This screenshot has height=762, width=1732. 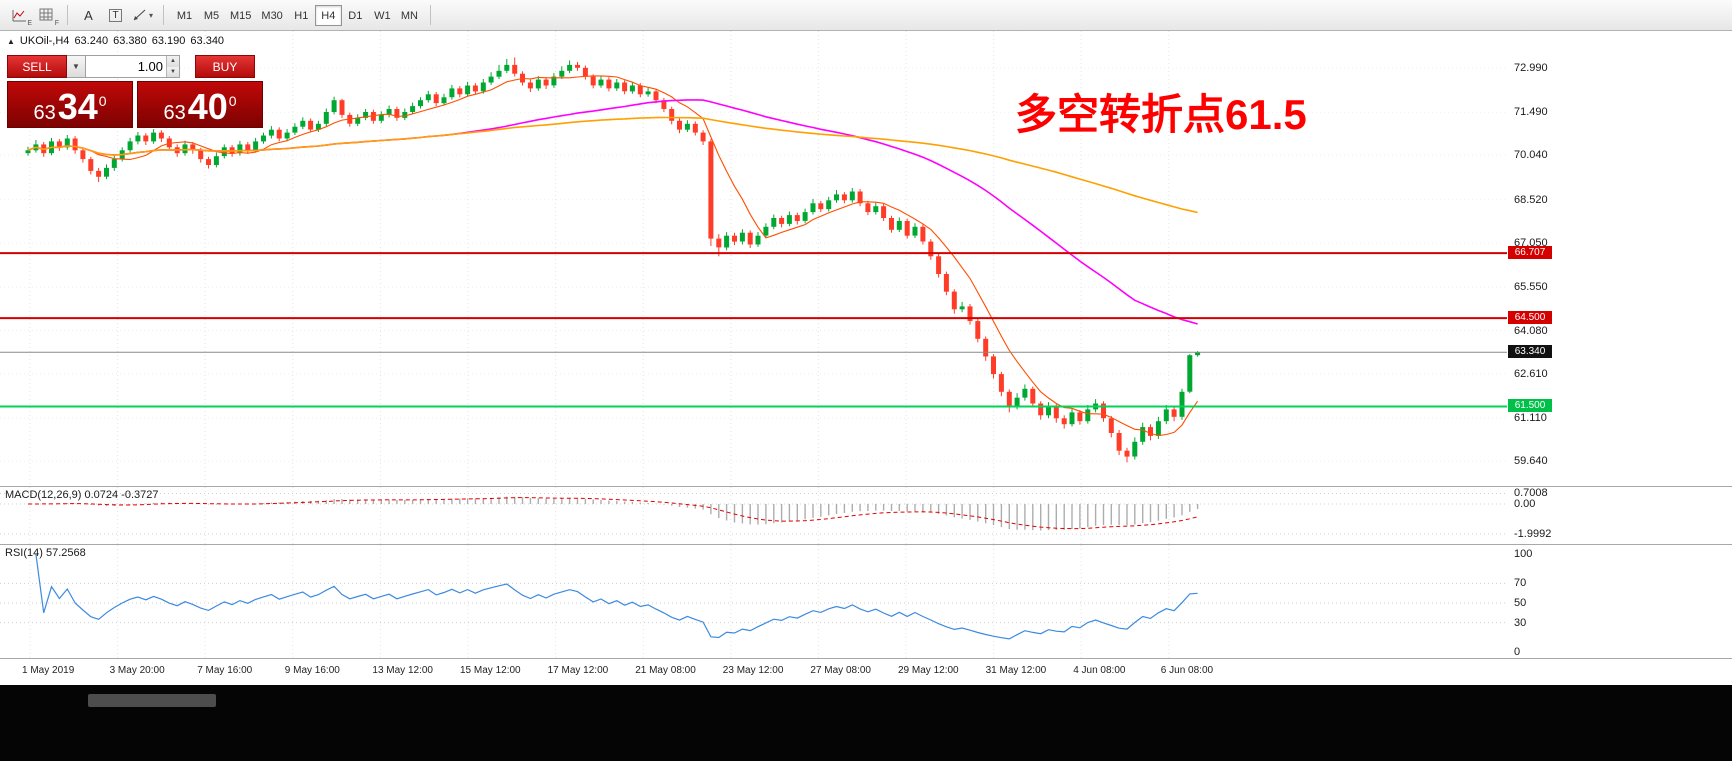 What do you see at coordinates (1520, 603) in the screenshot?
I see `rsi-axis-label: 50` at bounding box center [1520, 603].